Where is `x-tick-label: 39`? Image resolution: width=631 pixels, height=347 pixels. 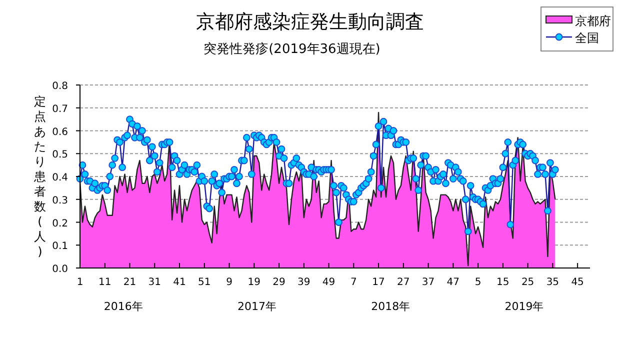 x-tick-label: 39 is located at coordinates (304, 282).